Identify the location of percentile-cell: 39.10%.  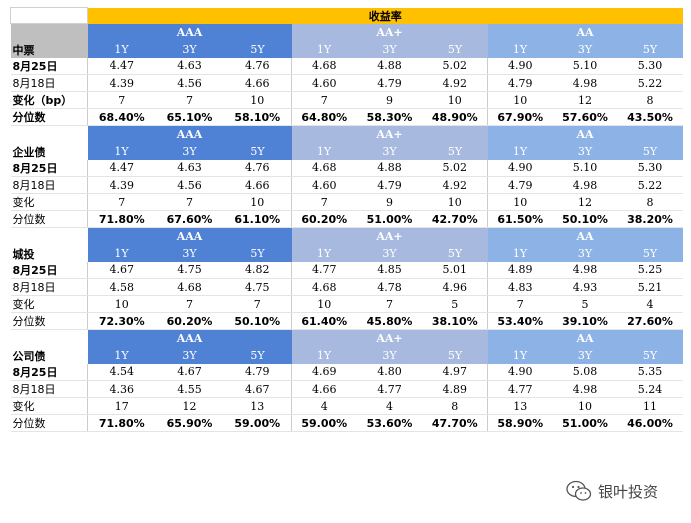
(585, 321).